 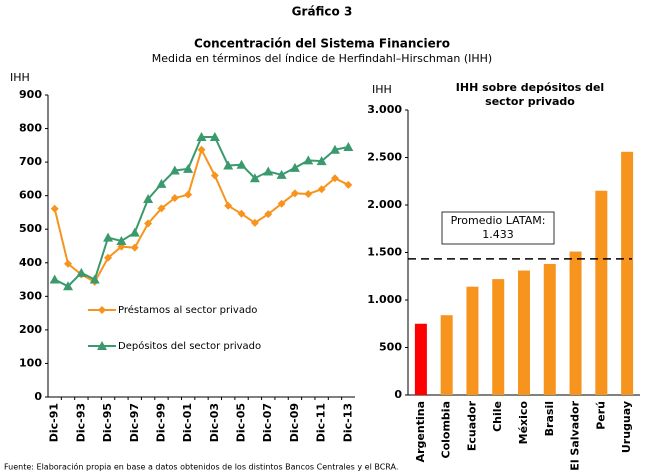 I want to click on legend-label: Depósitos del sector privado, so click(x=189, y=346).